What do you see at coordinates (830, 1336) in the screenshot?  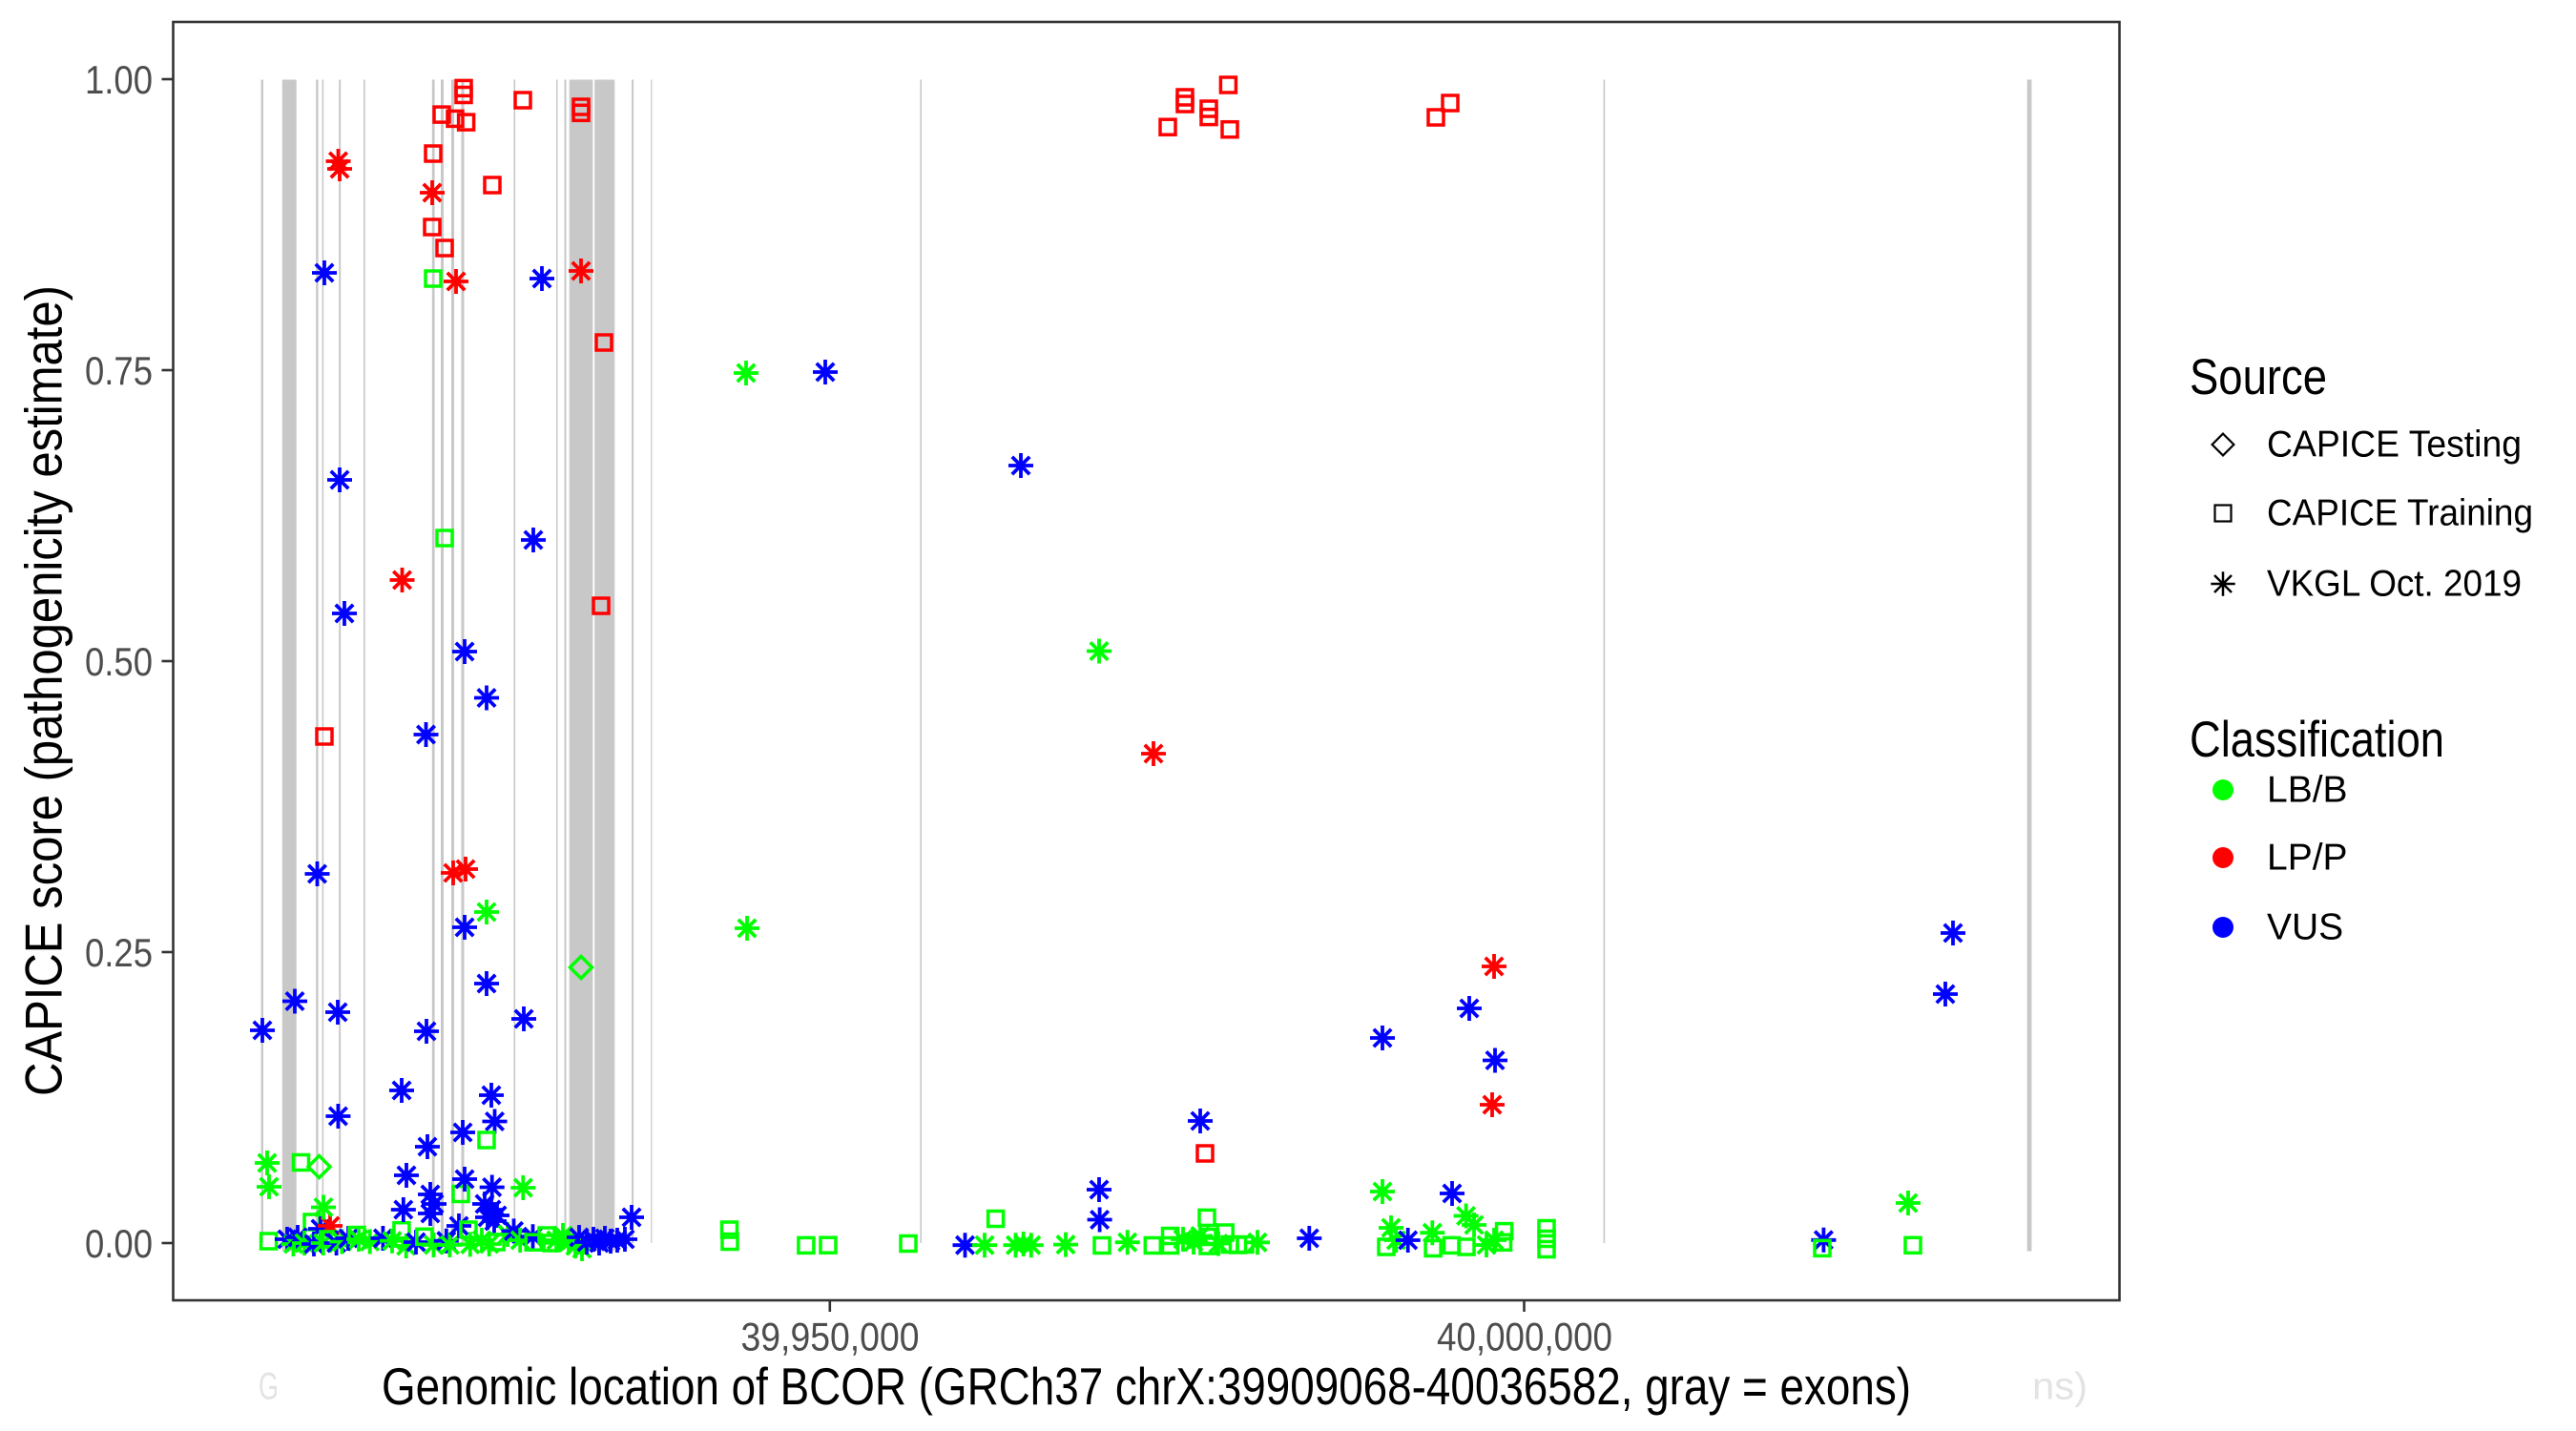 I see `svg-text: 39,950,000` at bounding box center [830, 1336].